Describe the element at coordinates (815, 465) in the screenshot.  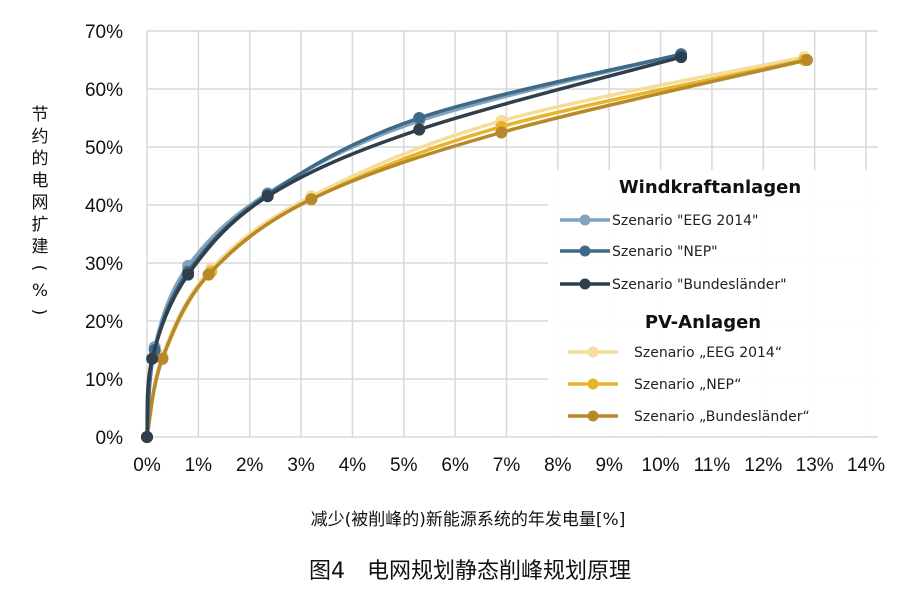
I see `x-tick-label: 13%` at that location.